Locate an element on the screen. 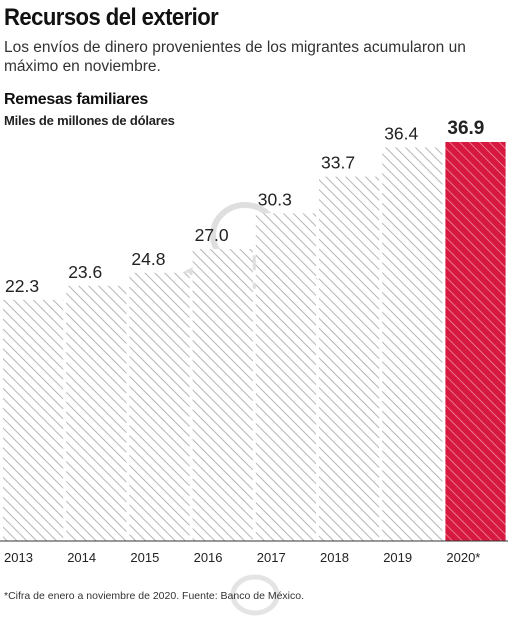 Image resolution: width=508 pixels, height=620 pixels. value-label-2020: 36.9 is located at coordinates (465, 128).